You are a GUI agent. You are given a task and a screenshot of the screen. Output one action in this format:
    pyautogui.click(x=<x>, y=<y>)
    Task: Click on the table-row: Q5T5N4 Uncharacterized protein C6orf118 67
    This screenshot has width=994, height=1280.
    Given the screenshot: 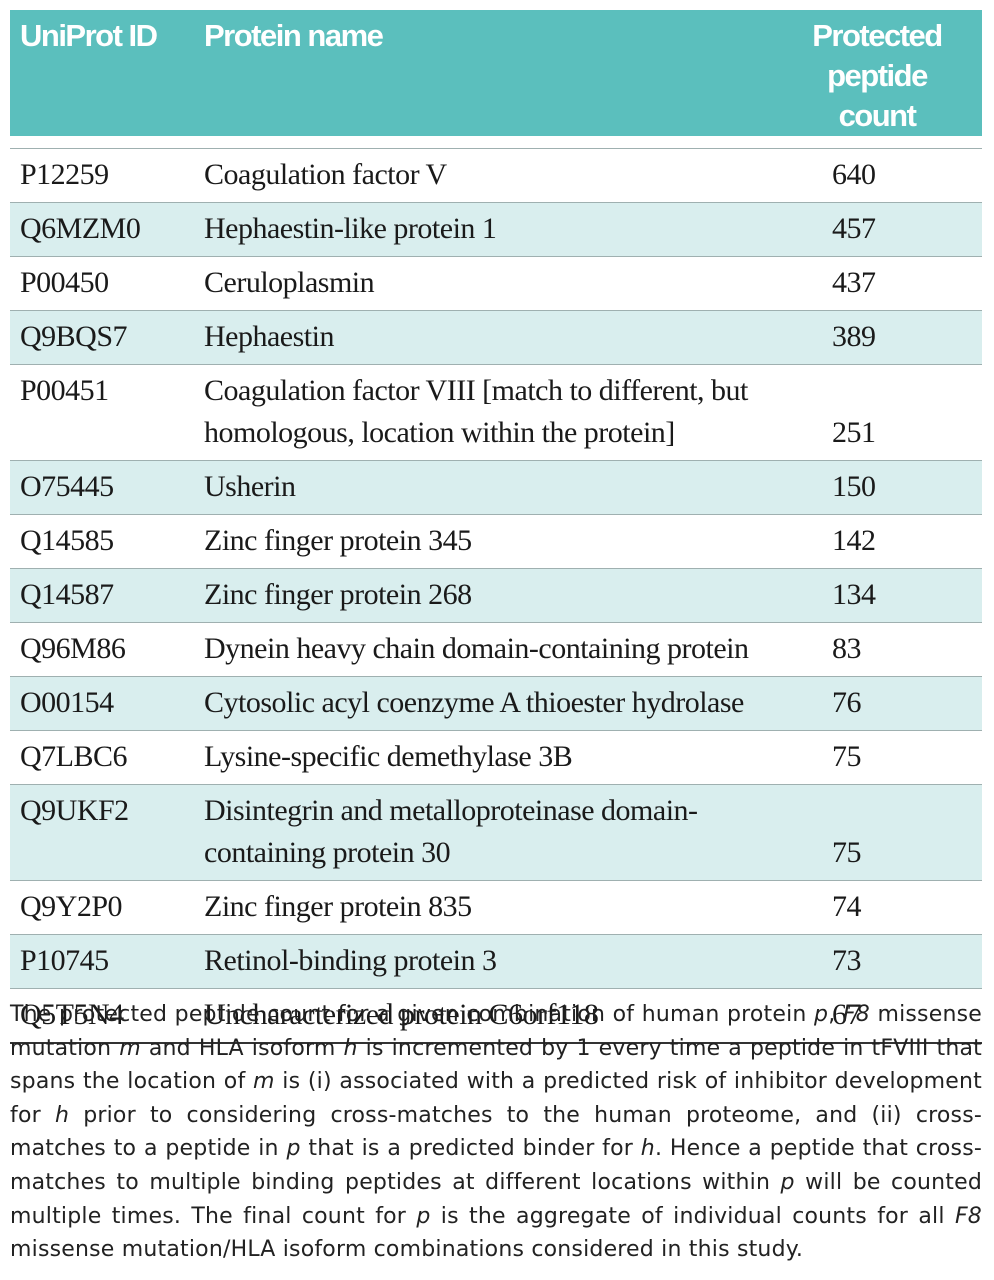 What is the action you would take?
    pyautogui.click(x=496, y=1016)
    